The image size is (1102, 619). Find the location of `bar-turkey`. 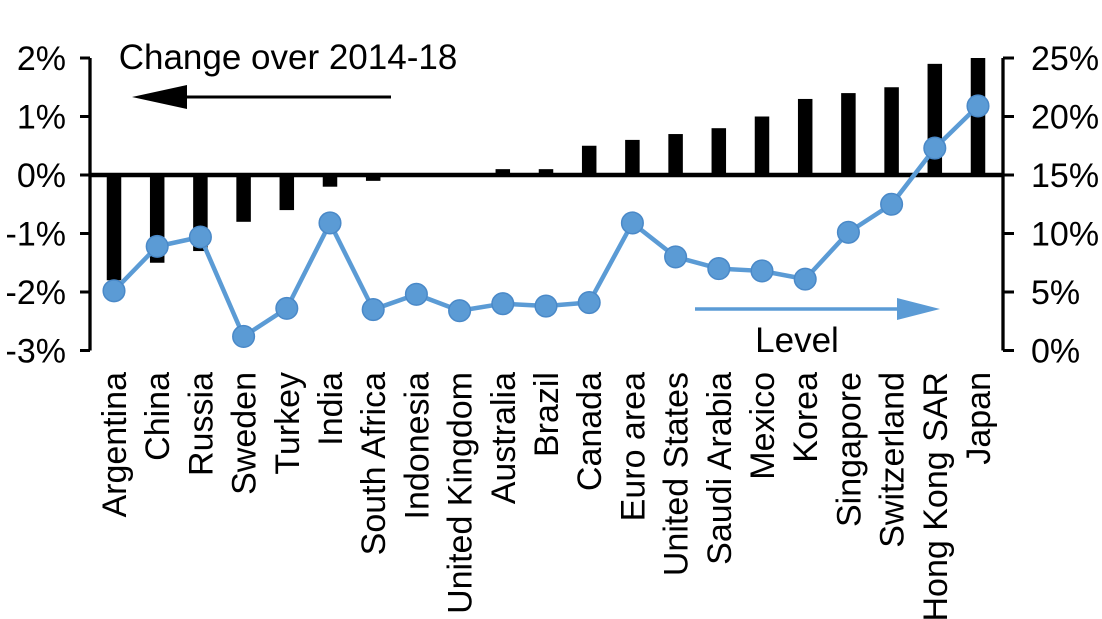

bar-turkey is located at coordinates (287, 193).